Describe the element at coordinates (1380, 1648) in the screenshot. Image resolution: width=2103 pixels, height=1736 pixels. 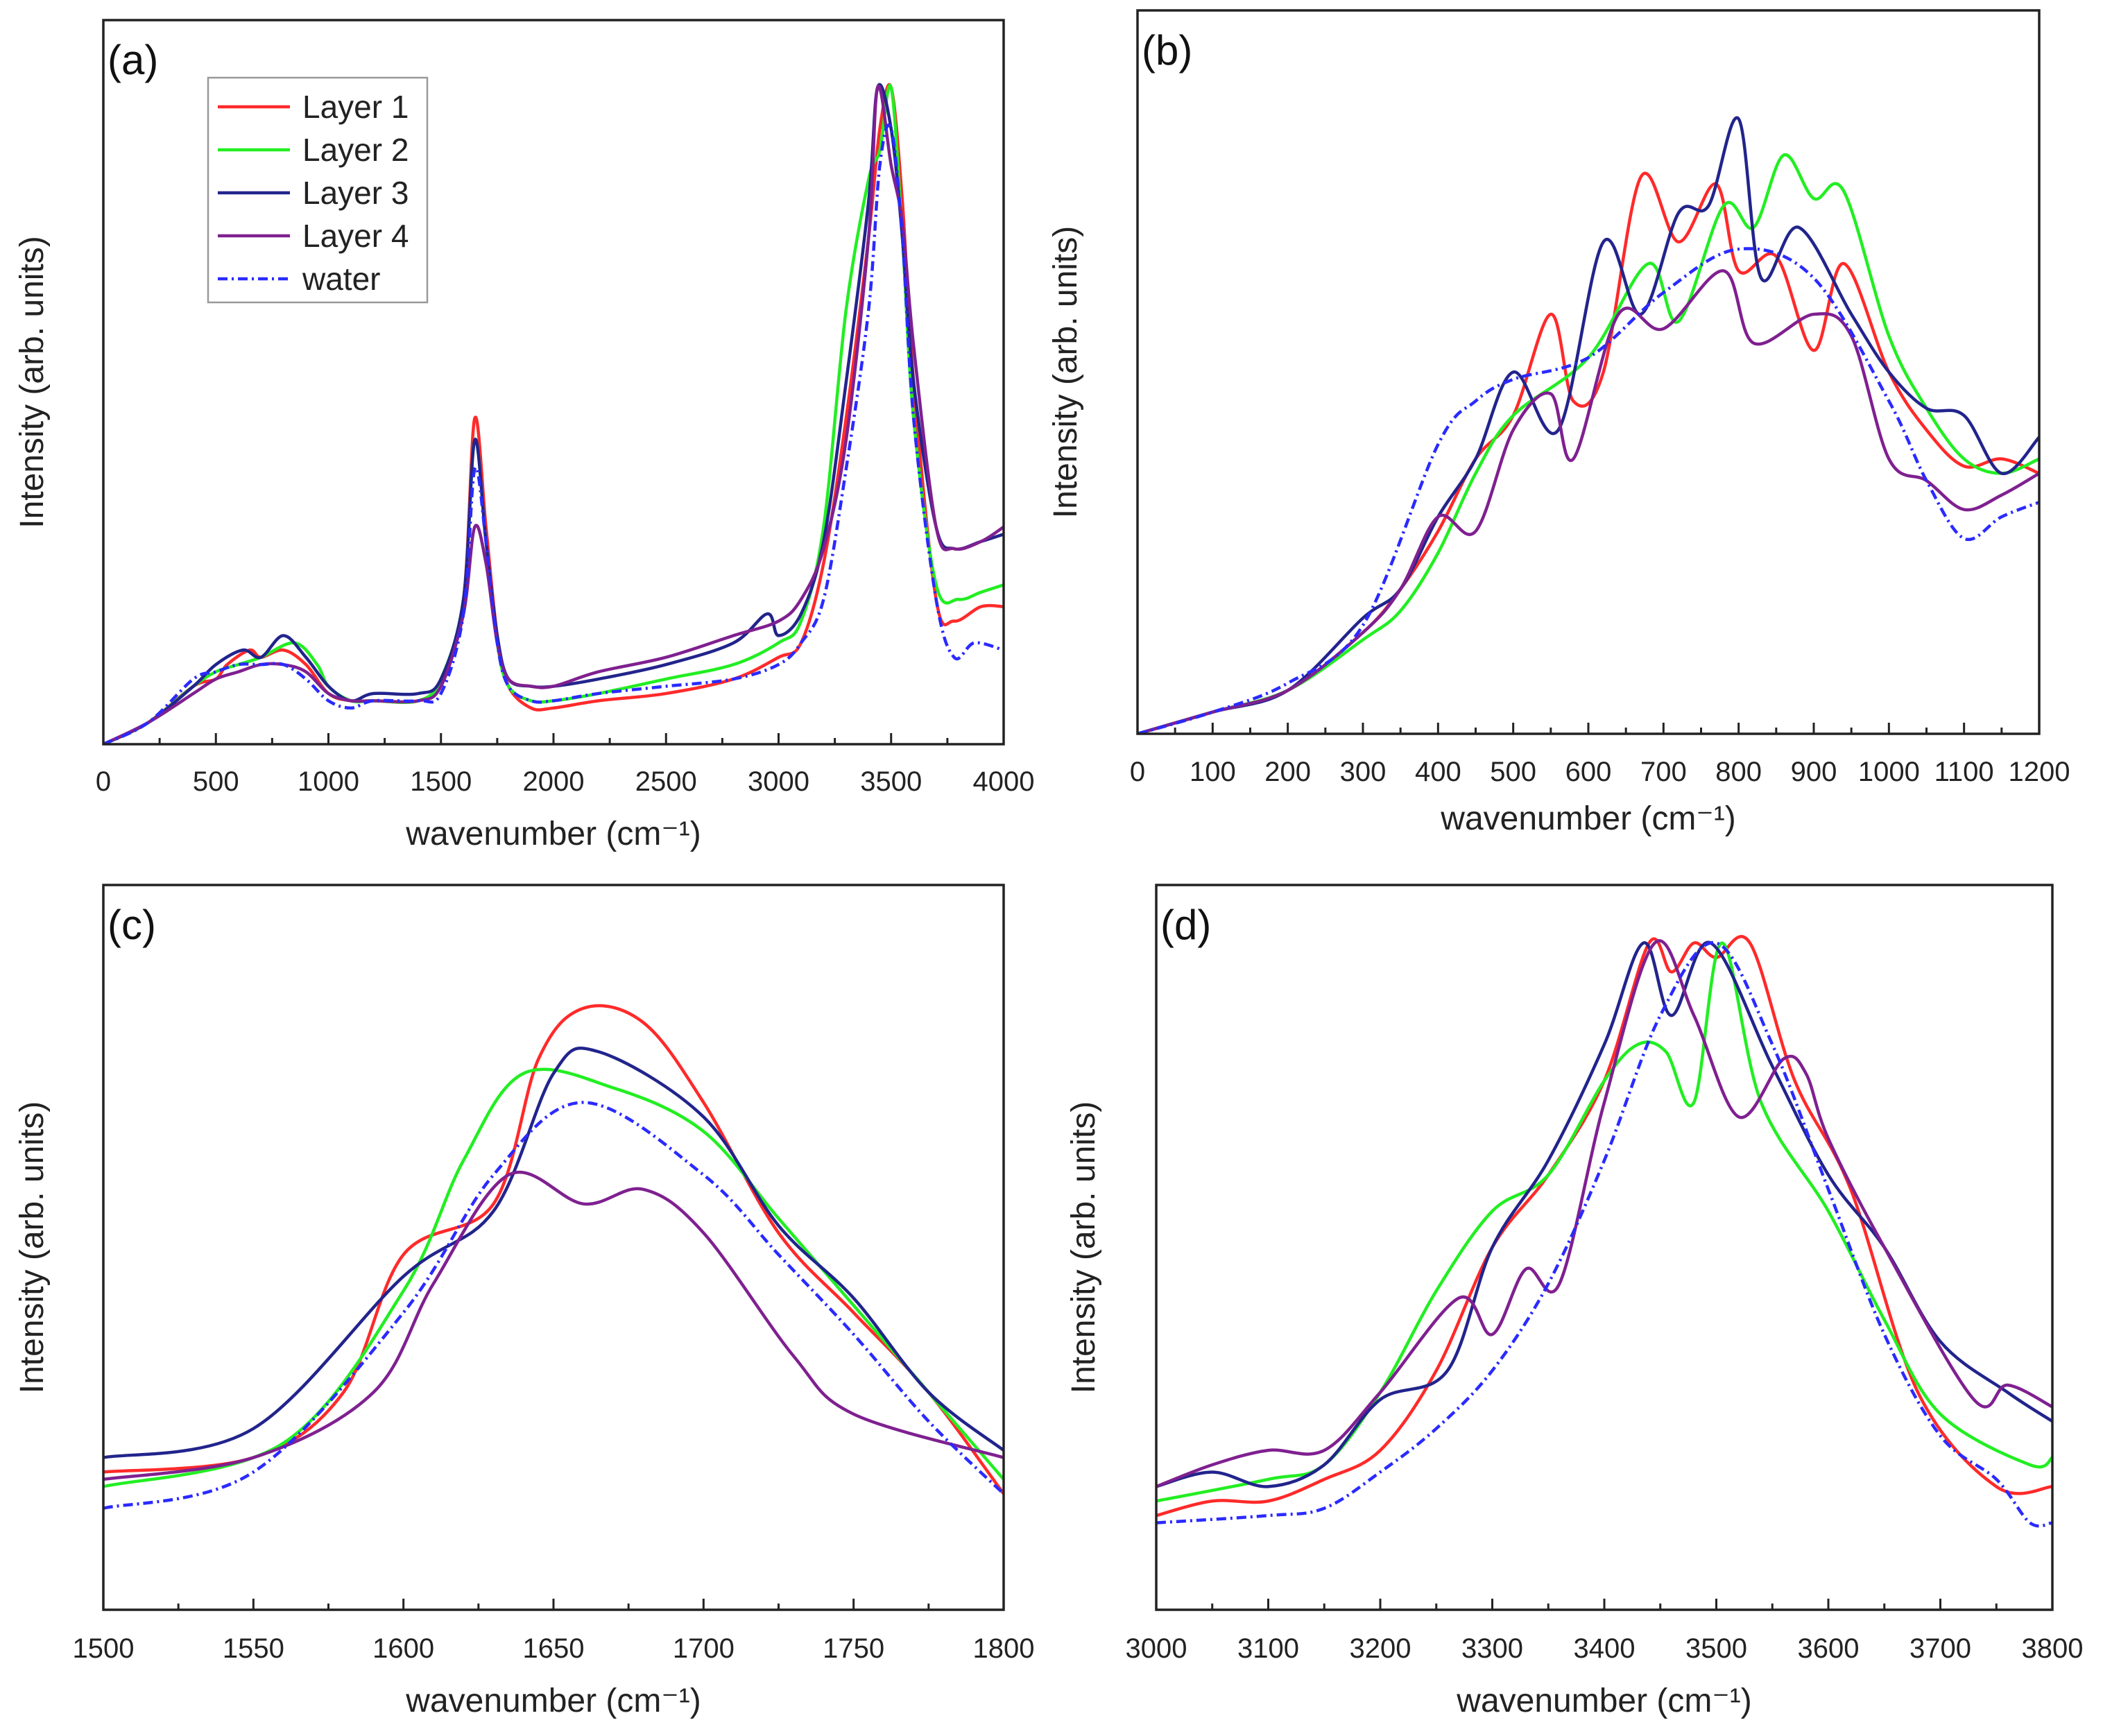
I see `x-tick-label: 3200` at that location.